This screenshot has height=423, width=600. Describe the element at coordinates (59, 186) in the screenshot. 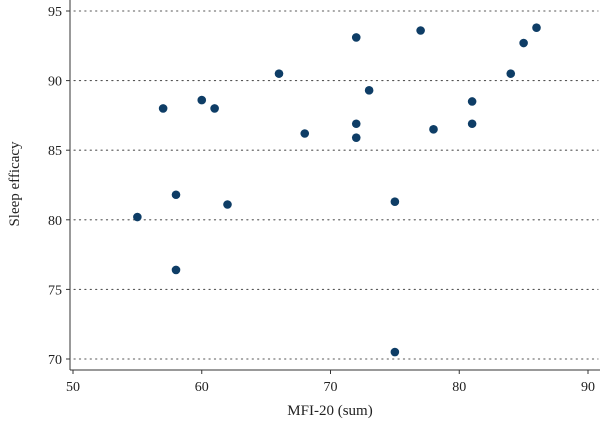

I see `y-ticks: 70 75 80 85 90 95` at that location.